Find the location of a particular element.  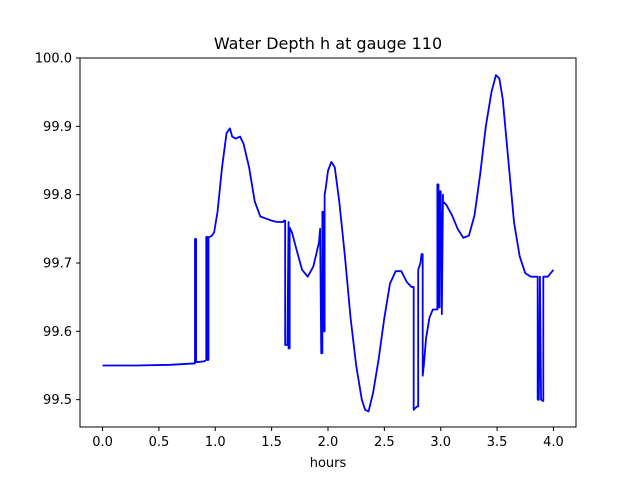

y-tick-label: 99.9 is located at coordinates (57, 127).